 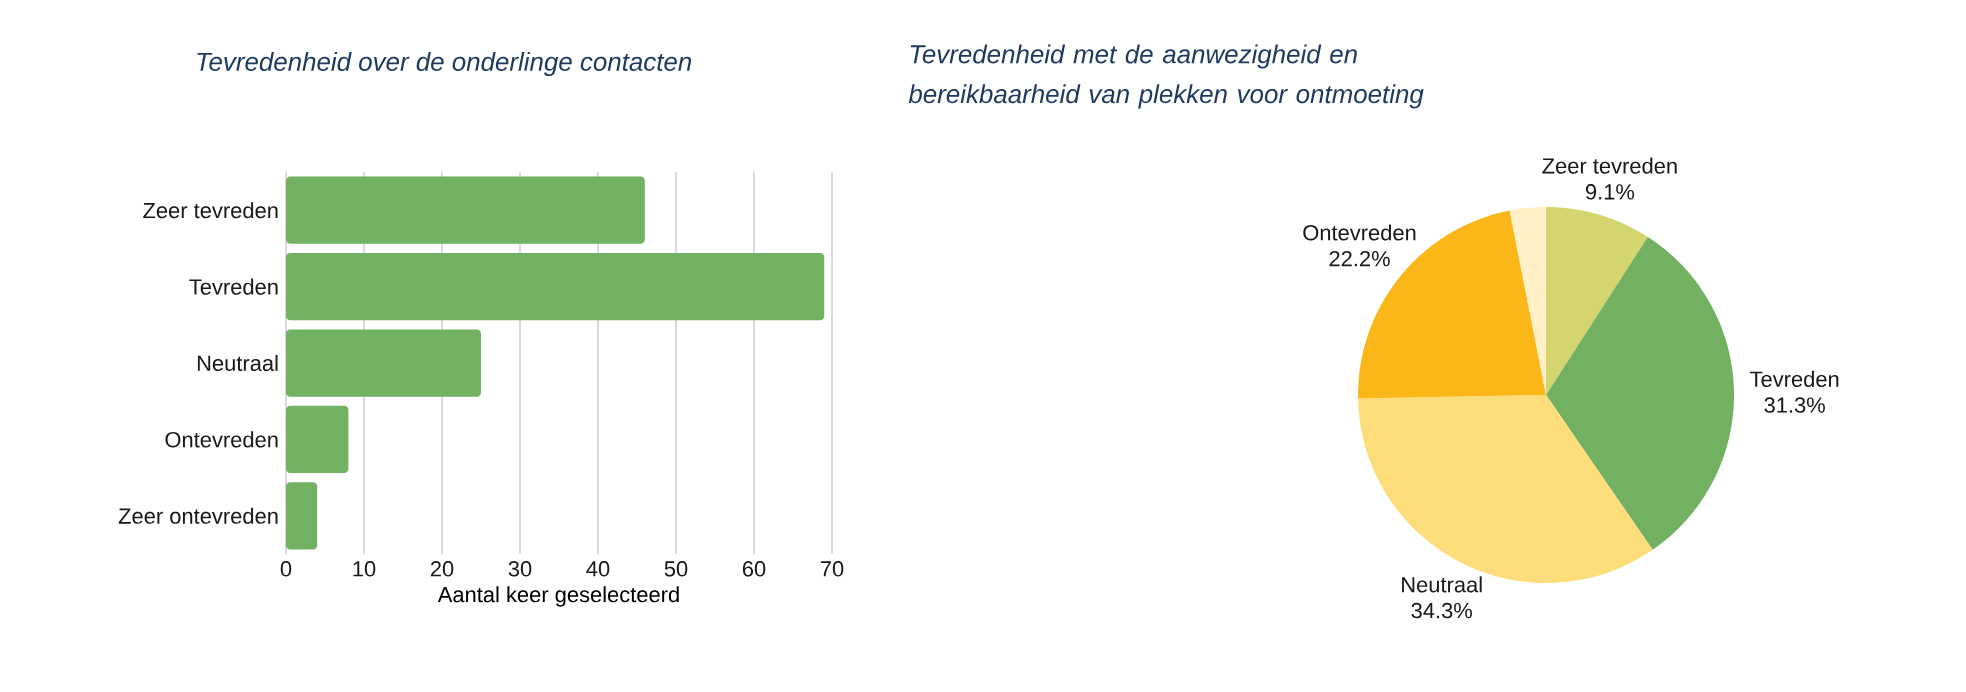 What do you see at coordinates (364, 569) in the screenshot?
I see `x-tick-label: 10` at bounding box center [364, 569].